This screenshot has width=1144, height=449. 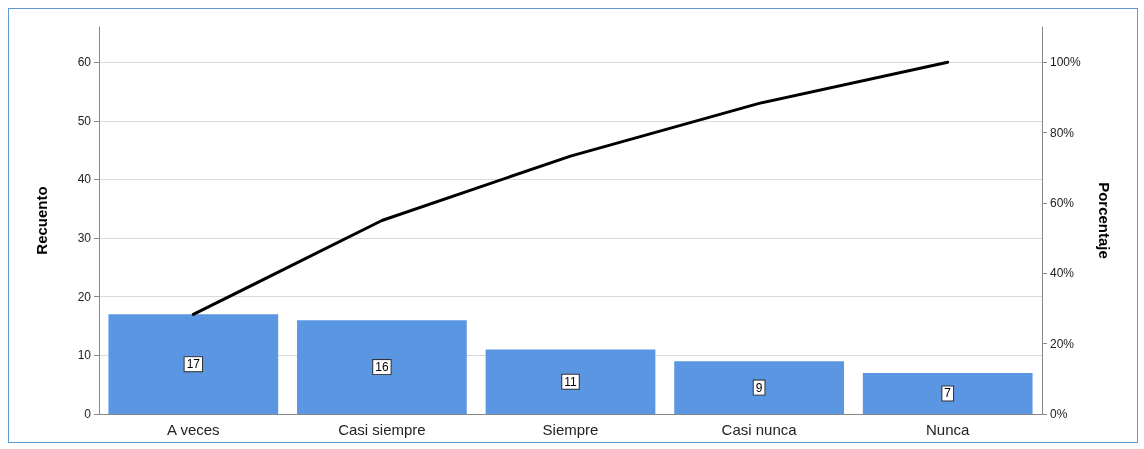 I want to click on y2-tick-label: 0%, so click(x=1059, y=414).